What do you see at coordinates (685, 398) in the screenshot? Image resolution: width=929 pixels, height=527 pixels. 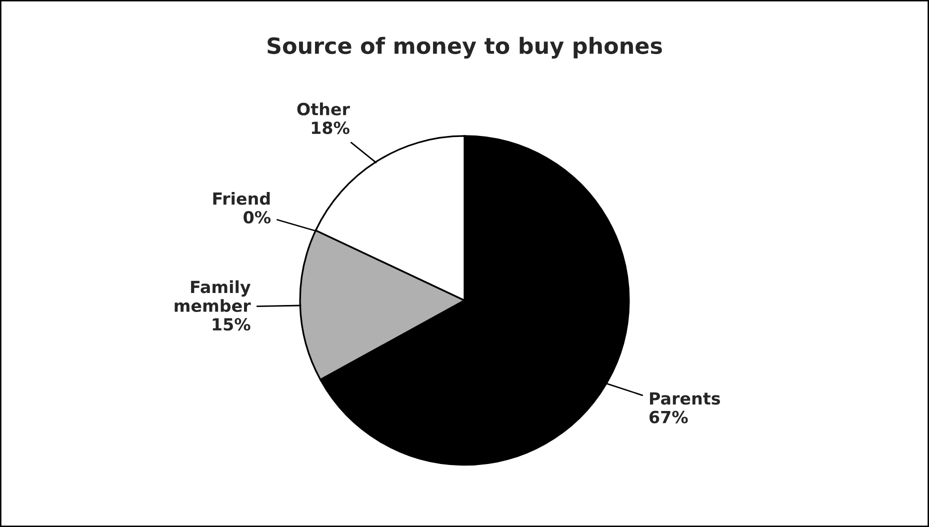 I see `slice-label: Parents` at bounding box center [685, 398].